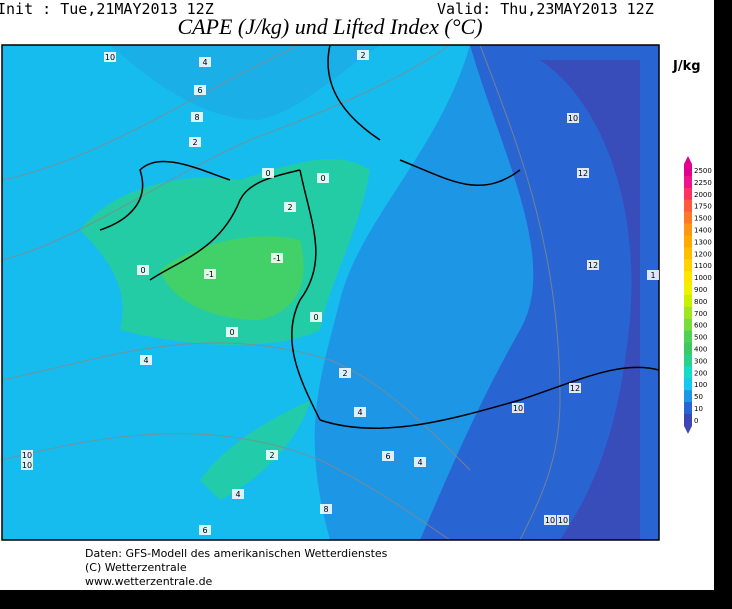 This screenshot has height=609, width=732. What do you see at coordinates (703, 266) in the screenshot?
I see `legend-label: 1100` at bounding box center [703, 266].